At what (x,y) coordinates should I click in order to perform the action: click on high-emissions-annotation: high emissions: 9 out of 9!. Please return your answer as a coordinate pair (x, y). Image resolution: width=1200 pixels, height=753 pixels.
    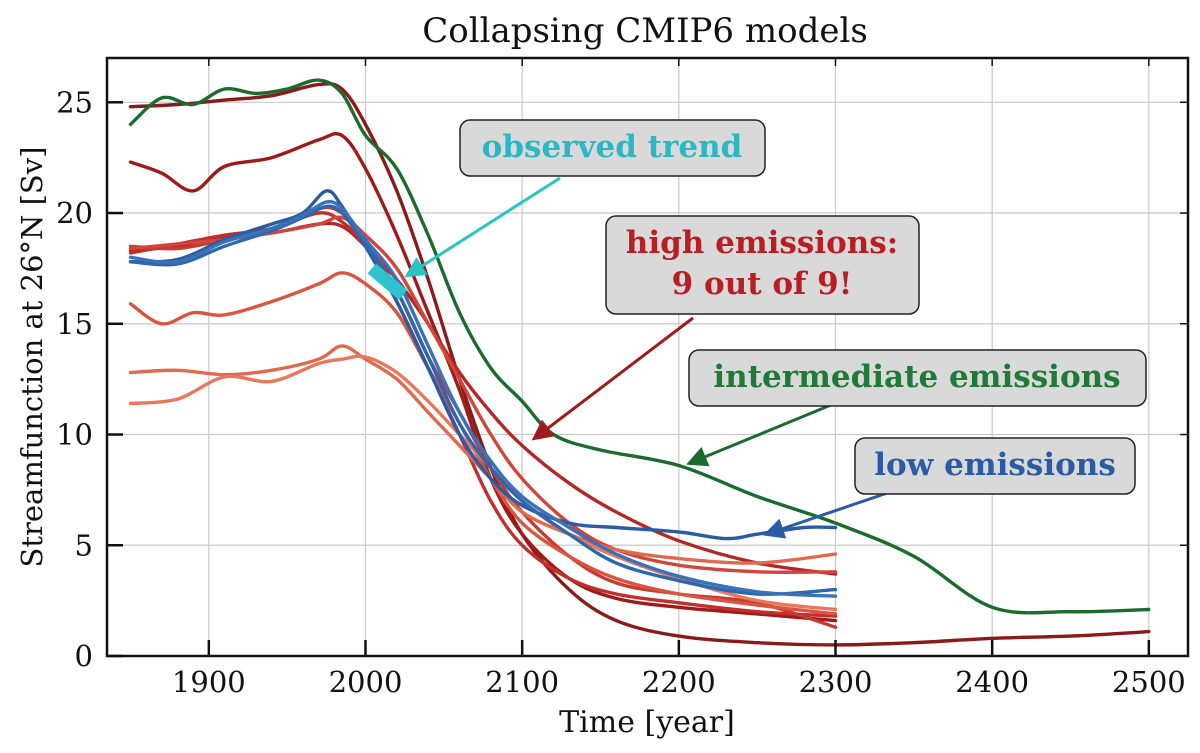
    Looking at the image, I should click on (762, 265).